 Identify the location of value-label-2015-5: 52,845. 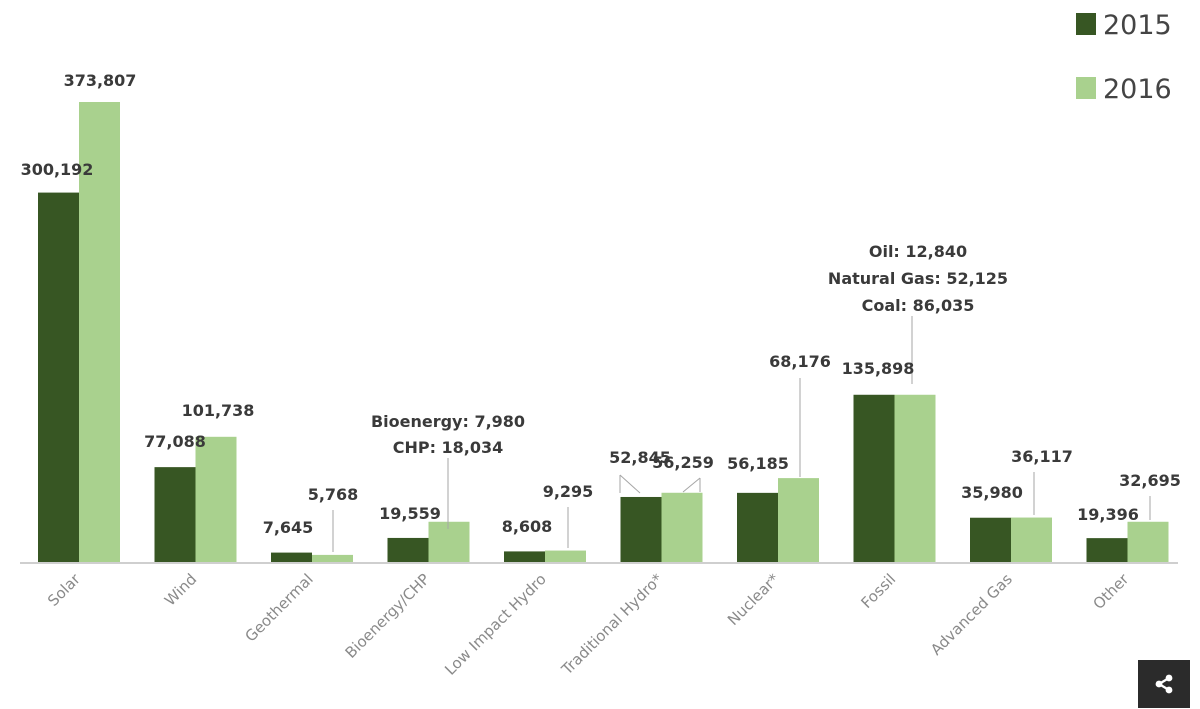
(640, 457).